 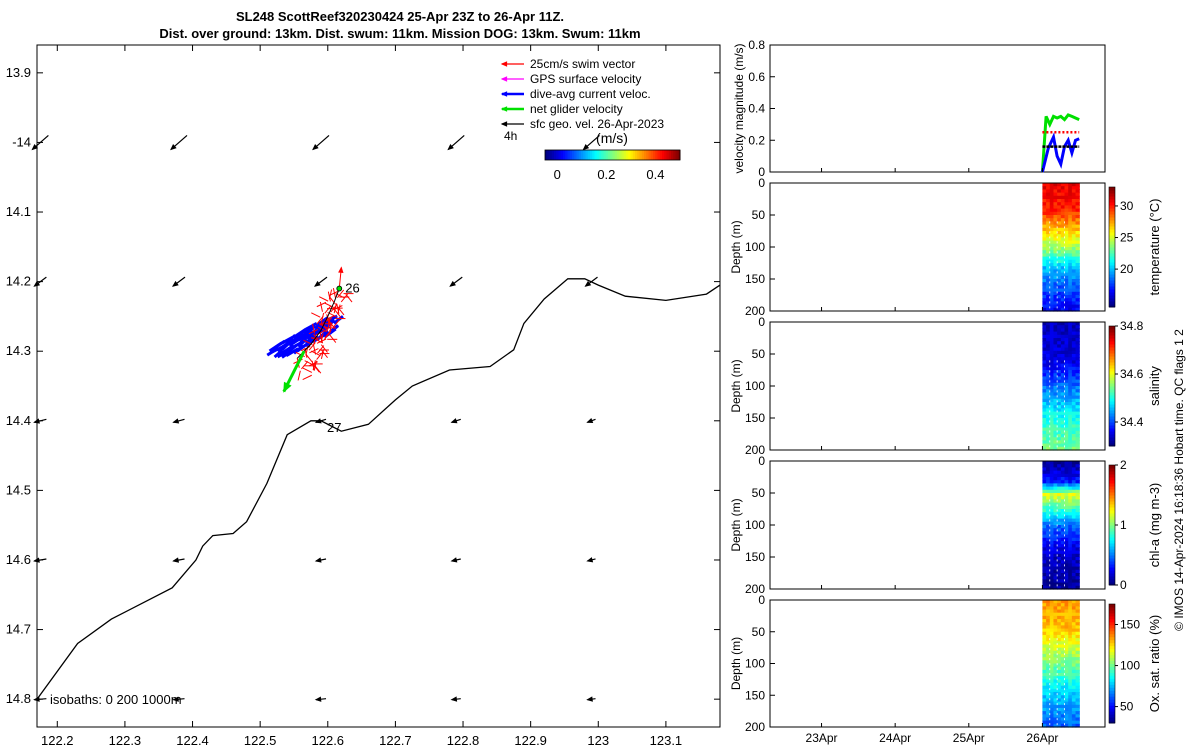 I want to click on colorbar-tick-label: 0, so click(x=1123, y=585).